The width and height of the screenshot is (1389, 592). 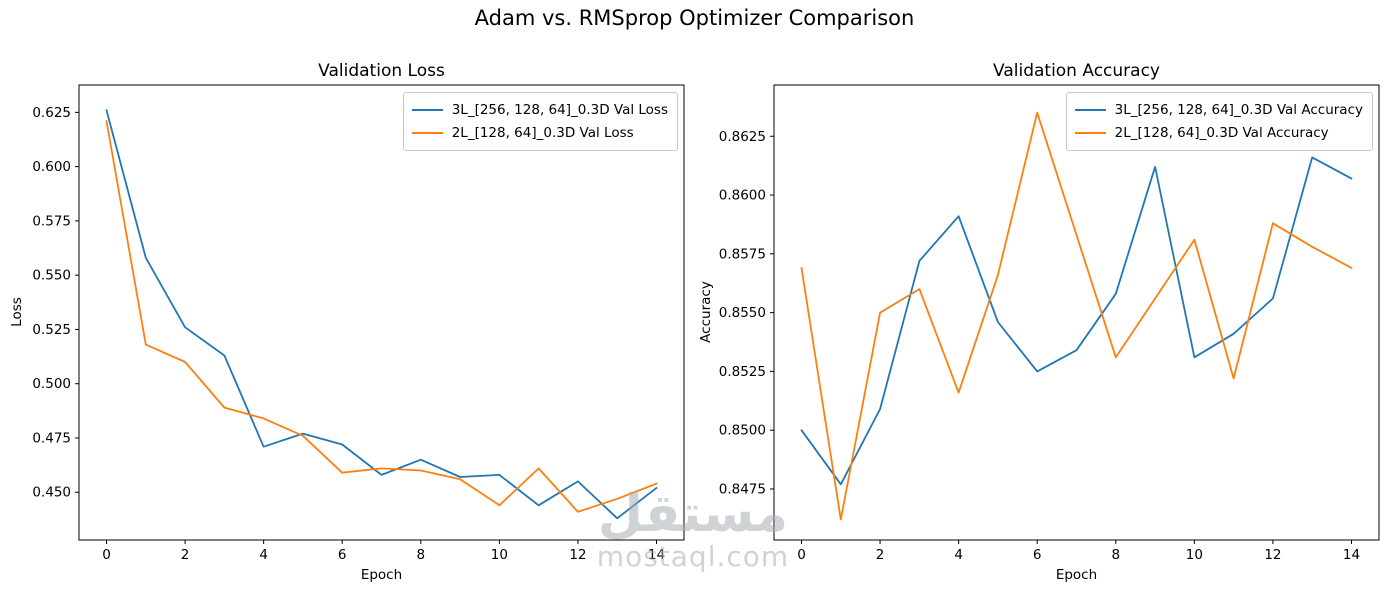 I want to click on loss-plot-title: Validation Loss, so click(x=381, y=71).